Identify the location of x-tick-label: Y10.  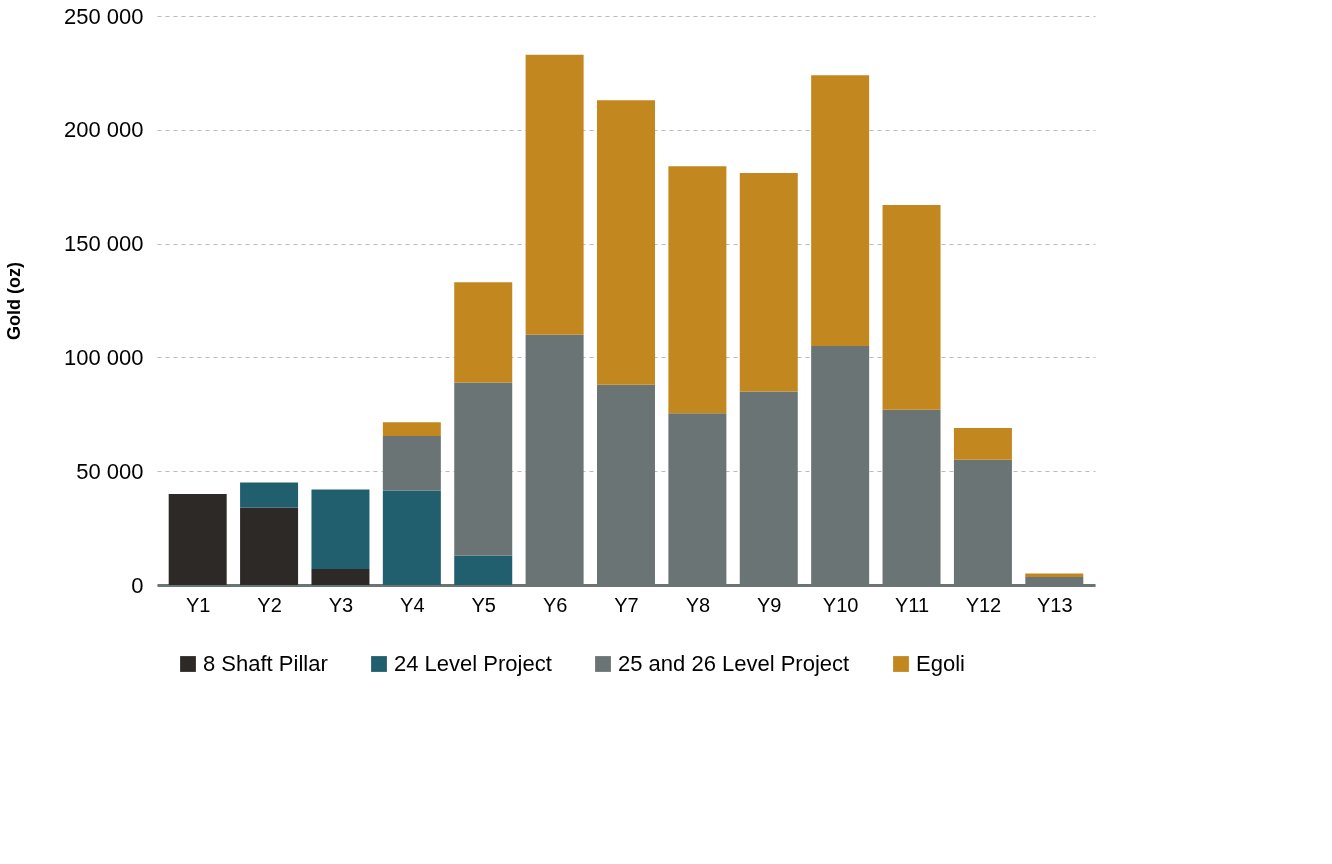
(840, 604).